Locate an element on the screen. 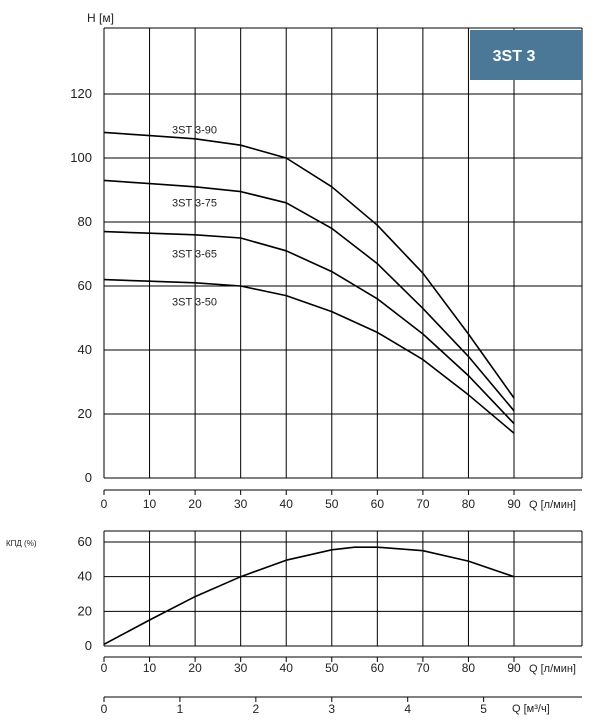 The height and width of the screenshot is (726, 597). main-x-tick-label: 70 is located at coordinates (423, 504).